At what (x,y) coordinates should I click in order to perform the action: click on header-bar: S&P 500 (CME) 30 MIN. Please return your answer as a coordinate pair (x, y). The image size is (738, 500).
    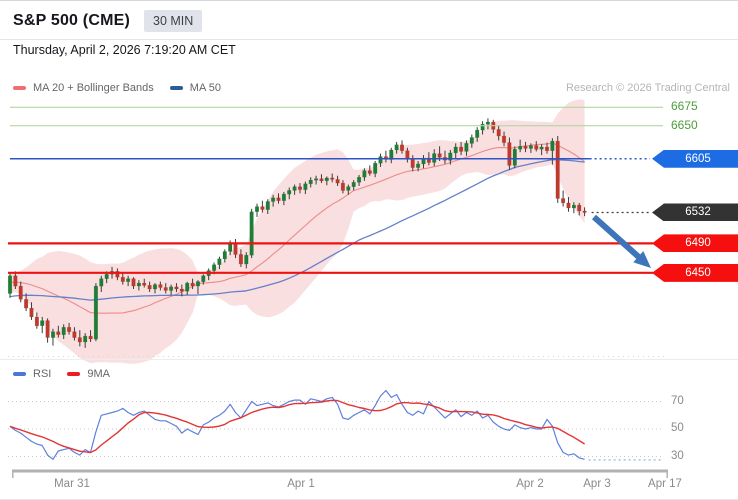
    Looking at the image, I should click on (369, 21).